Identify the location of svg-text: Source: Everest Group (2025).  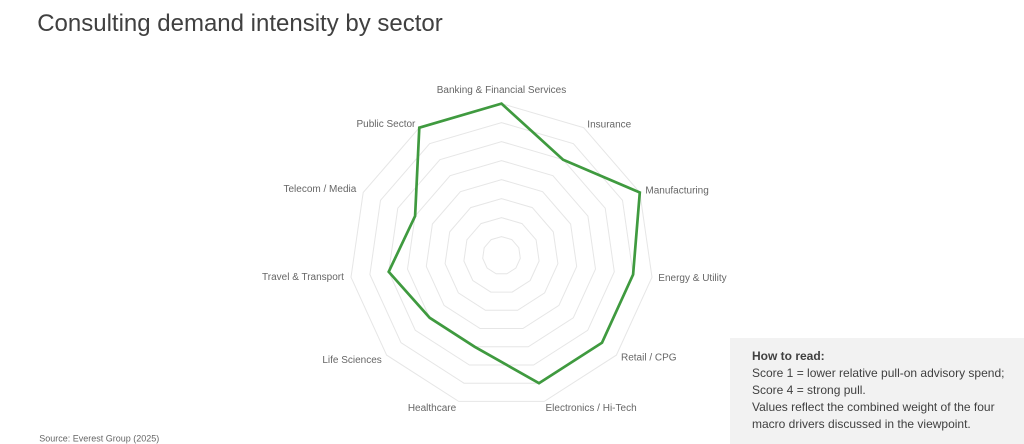
(99, 438).